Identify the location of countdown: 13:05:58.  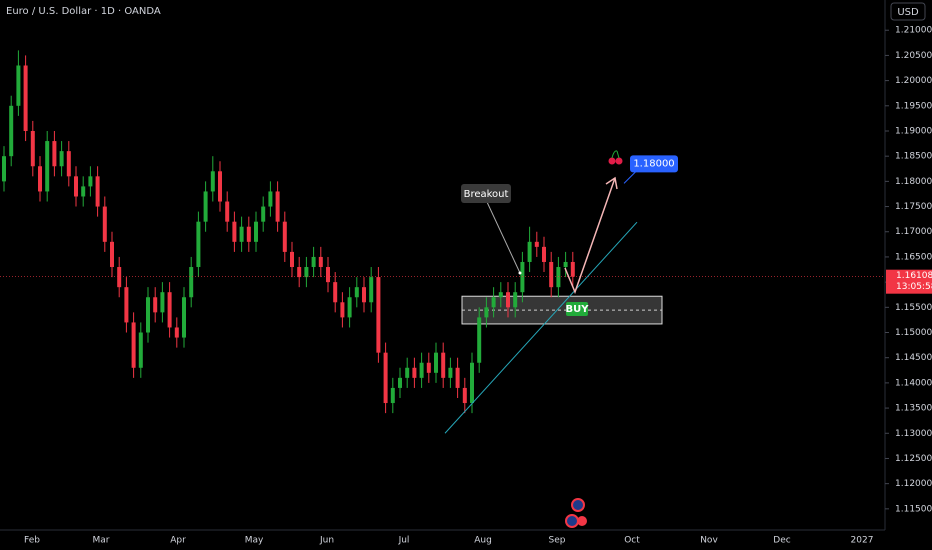
(914, 287).